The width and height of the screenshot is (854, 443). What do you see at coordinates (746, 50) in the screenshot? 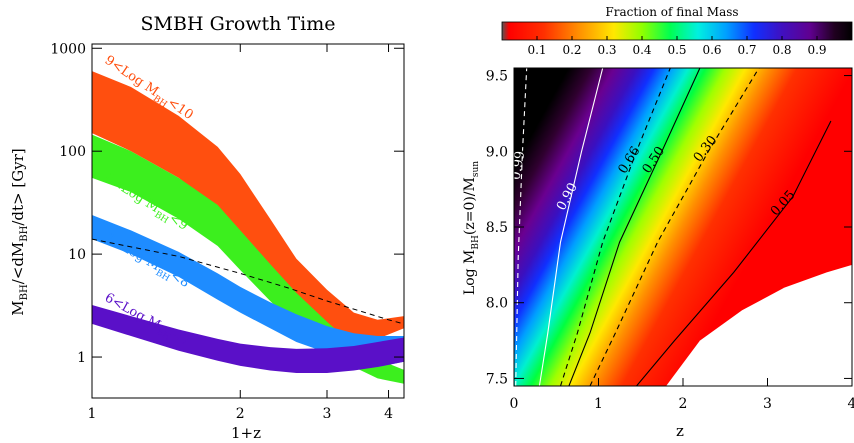
I see `colorbar-tick-label: 0.7` at bounding box center [746, 50].